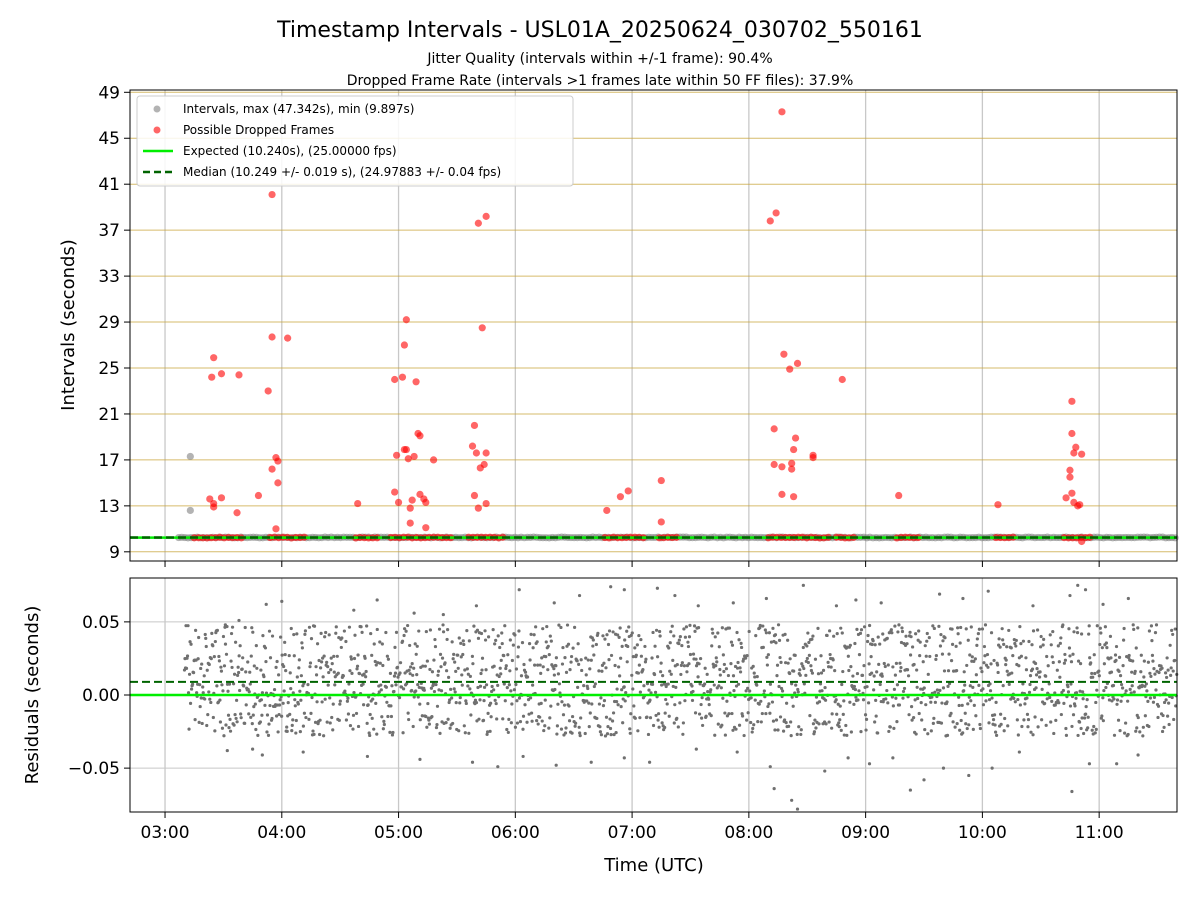 This screenshot has width=1200, height=900. I want to click on residuals-xlabel: Time (UTC), so click(653, 865).